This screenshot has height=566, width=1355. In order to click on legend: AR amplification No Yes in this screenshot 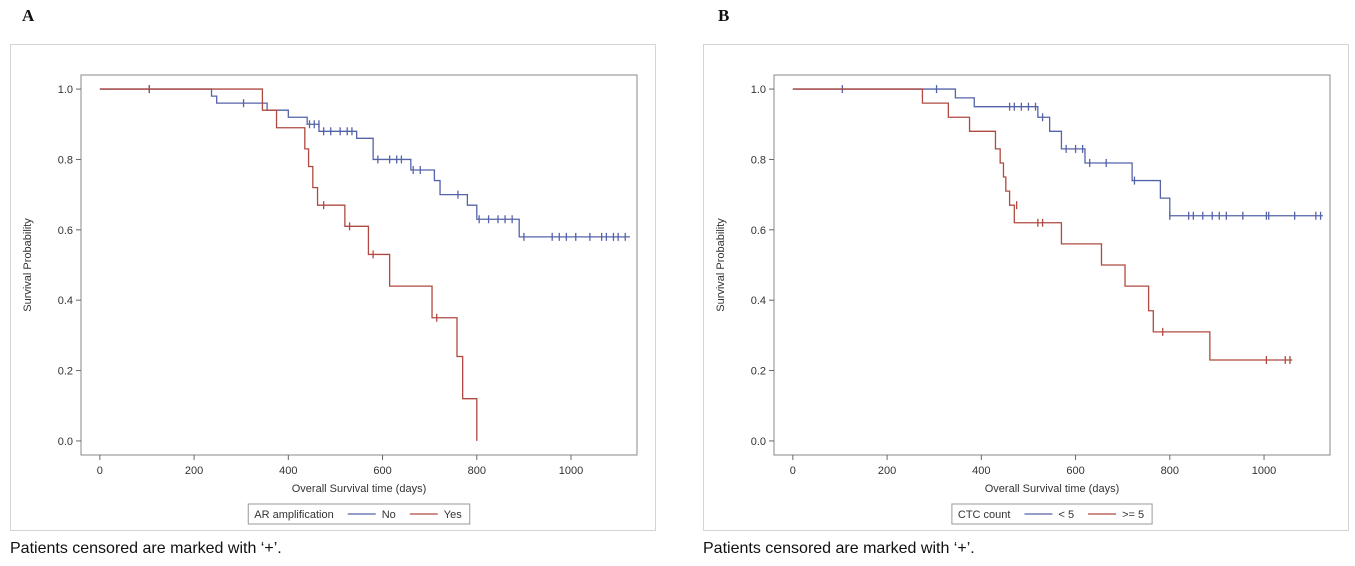, I will do `click(359, 514)`.